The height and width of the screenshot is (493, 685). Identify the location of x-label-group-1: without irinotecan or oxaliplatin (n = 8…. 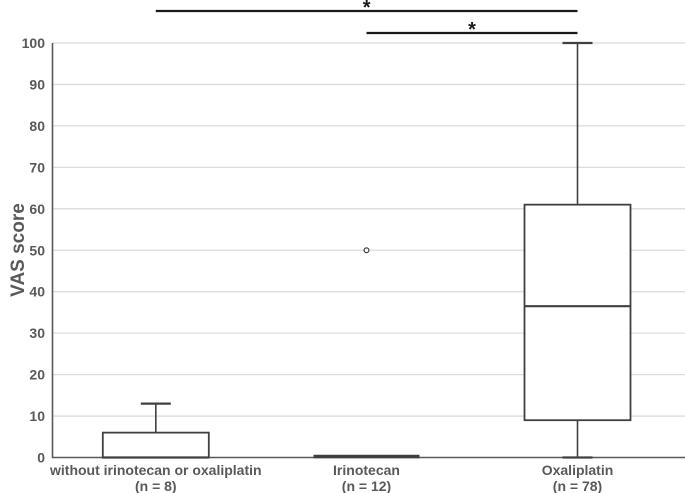
(156, 477).